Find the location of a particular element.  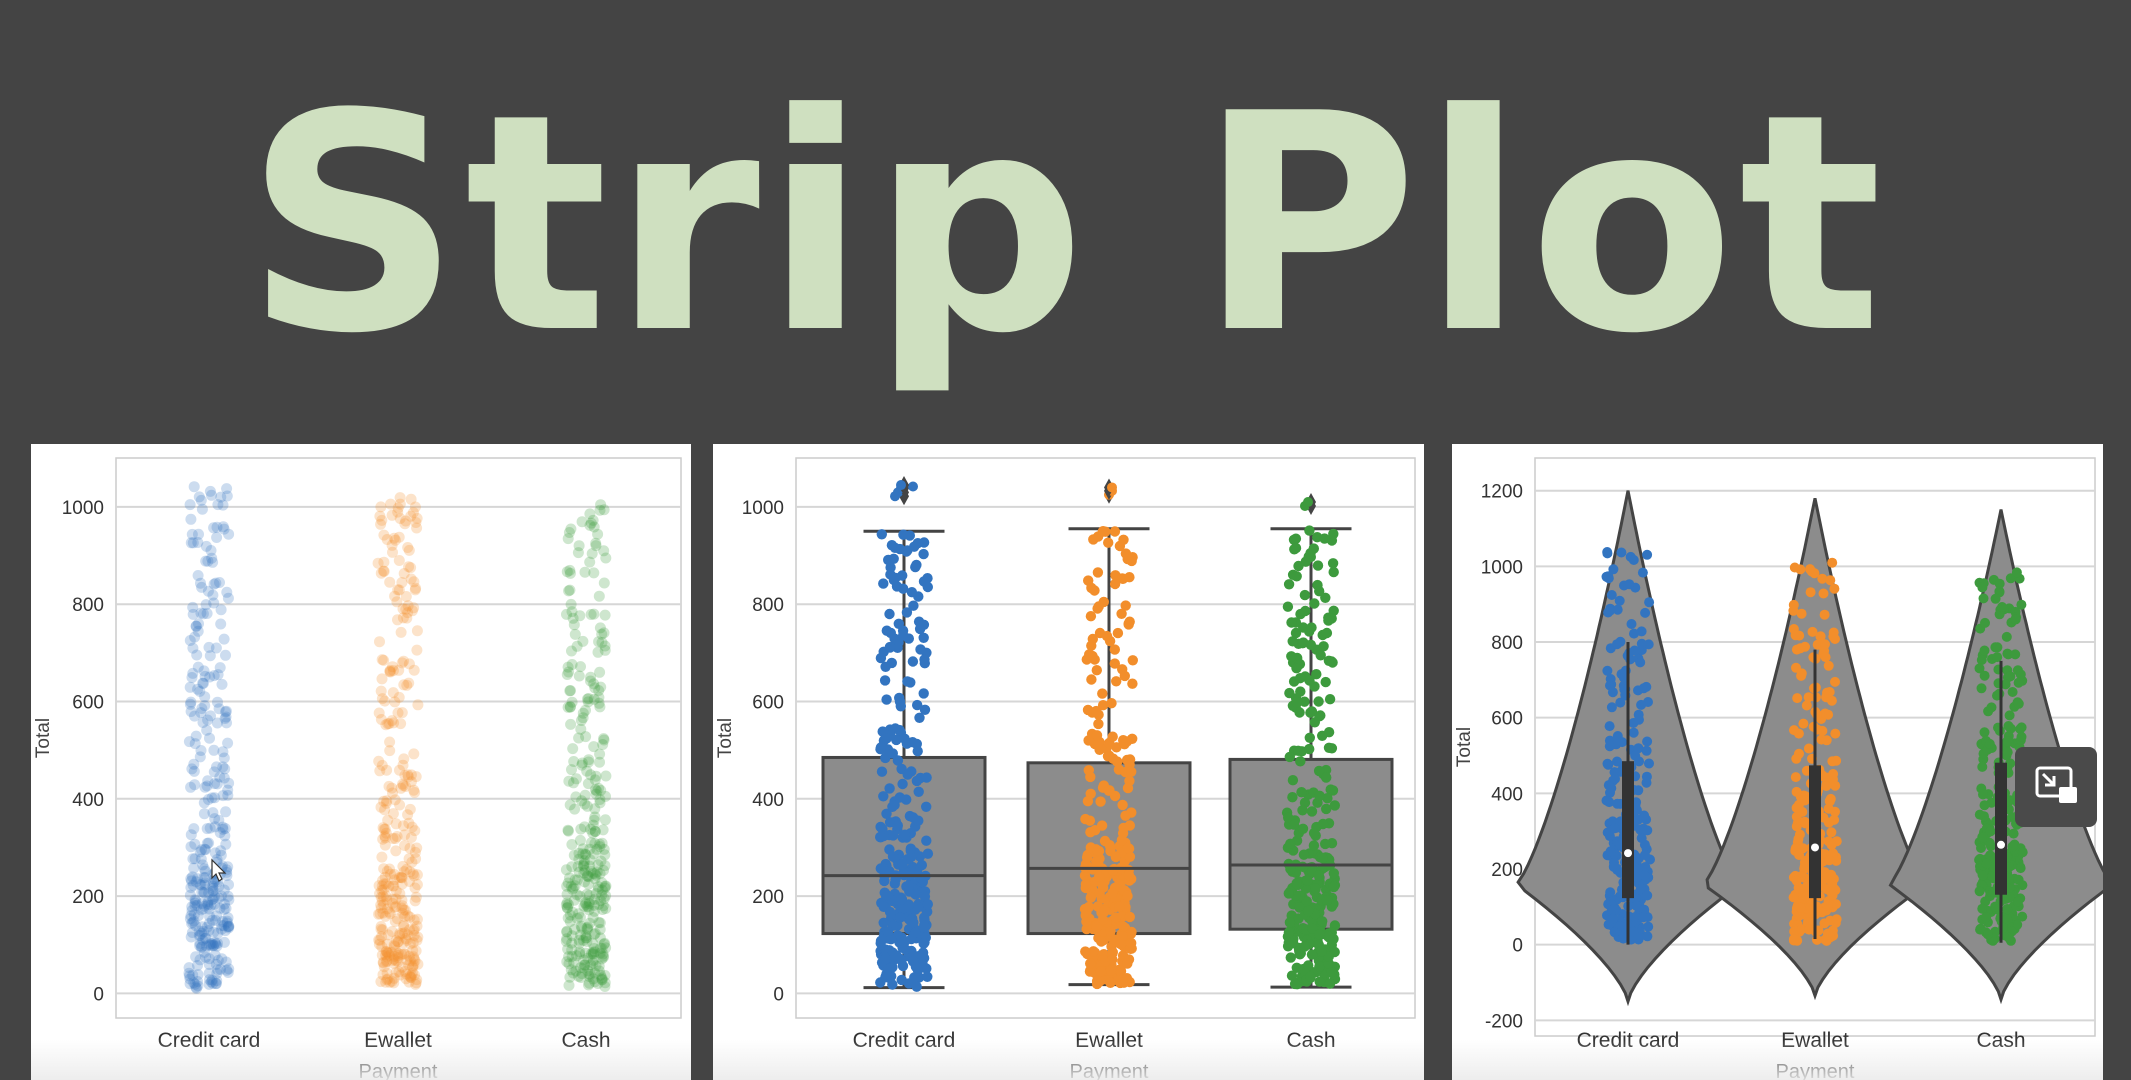

violin-iqr is located at coordinates (2001, 828).